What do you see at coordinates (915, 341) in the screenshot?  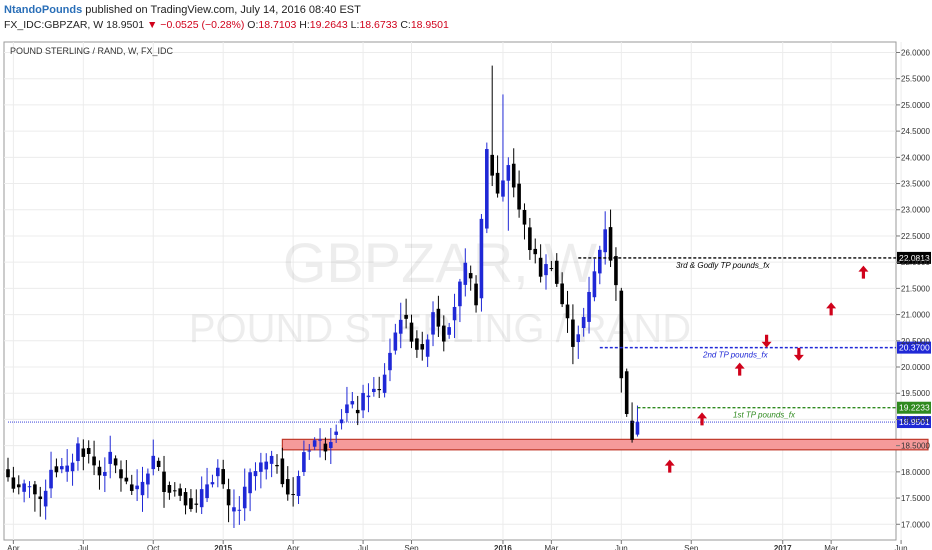 I see `y-tick-label: 20.5000` at bounding box center [915, 341].